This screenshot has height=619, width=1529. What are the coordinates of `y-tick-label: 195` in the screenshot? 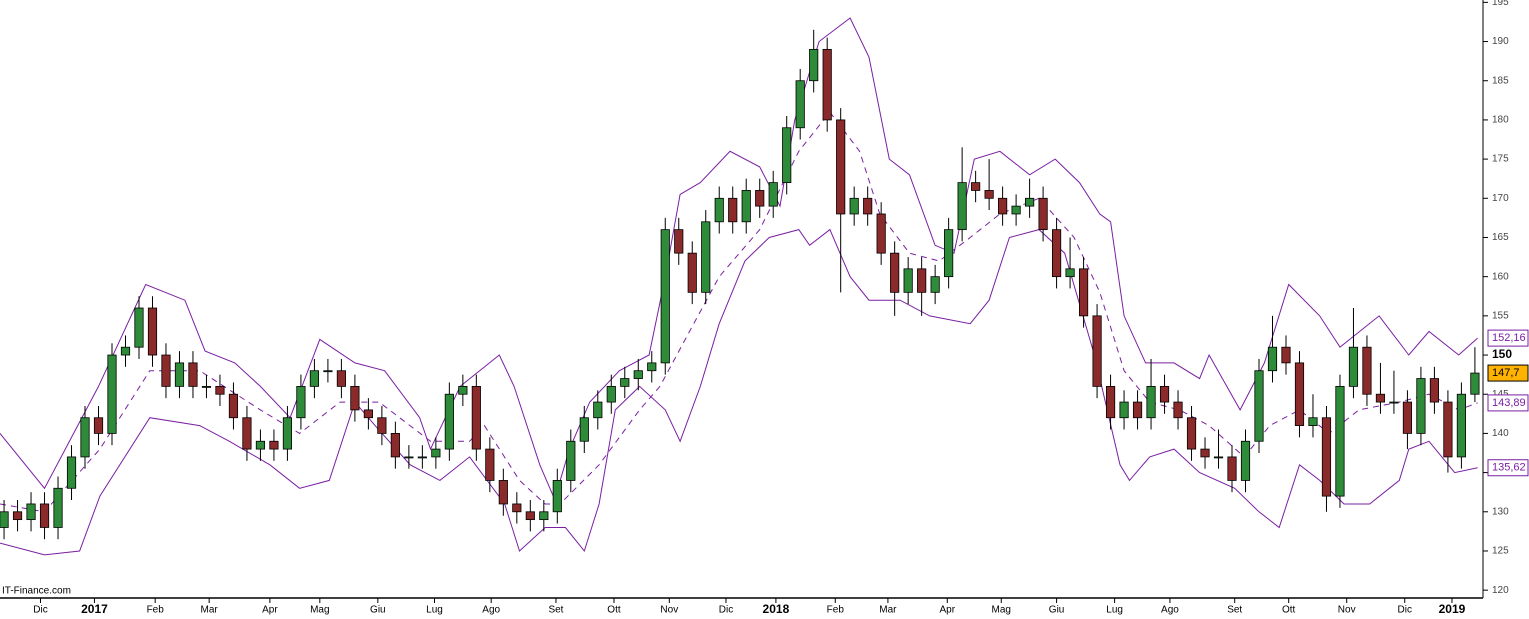 It's located at (1500, 4).